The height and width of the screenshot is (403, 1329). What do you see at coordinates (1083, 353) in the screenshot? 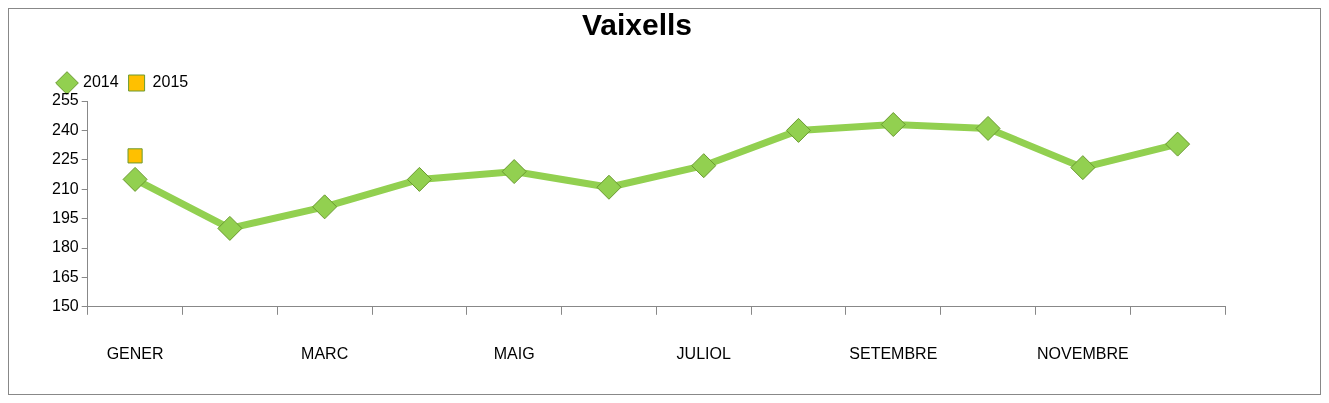
I see `x-tick-label: NOVEMBRE` at bounding box center [1083, 353].